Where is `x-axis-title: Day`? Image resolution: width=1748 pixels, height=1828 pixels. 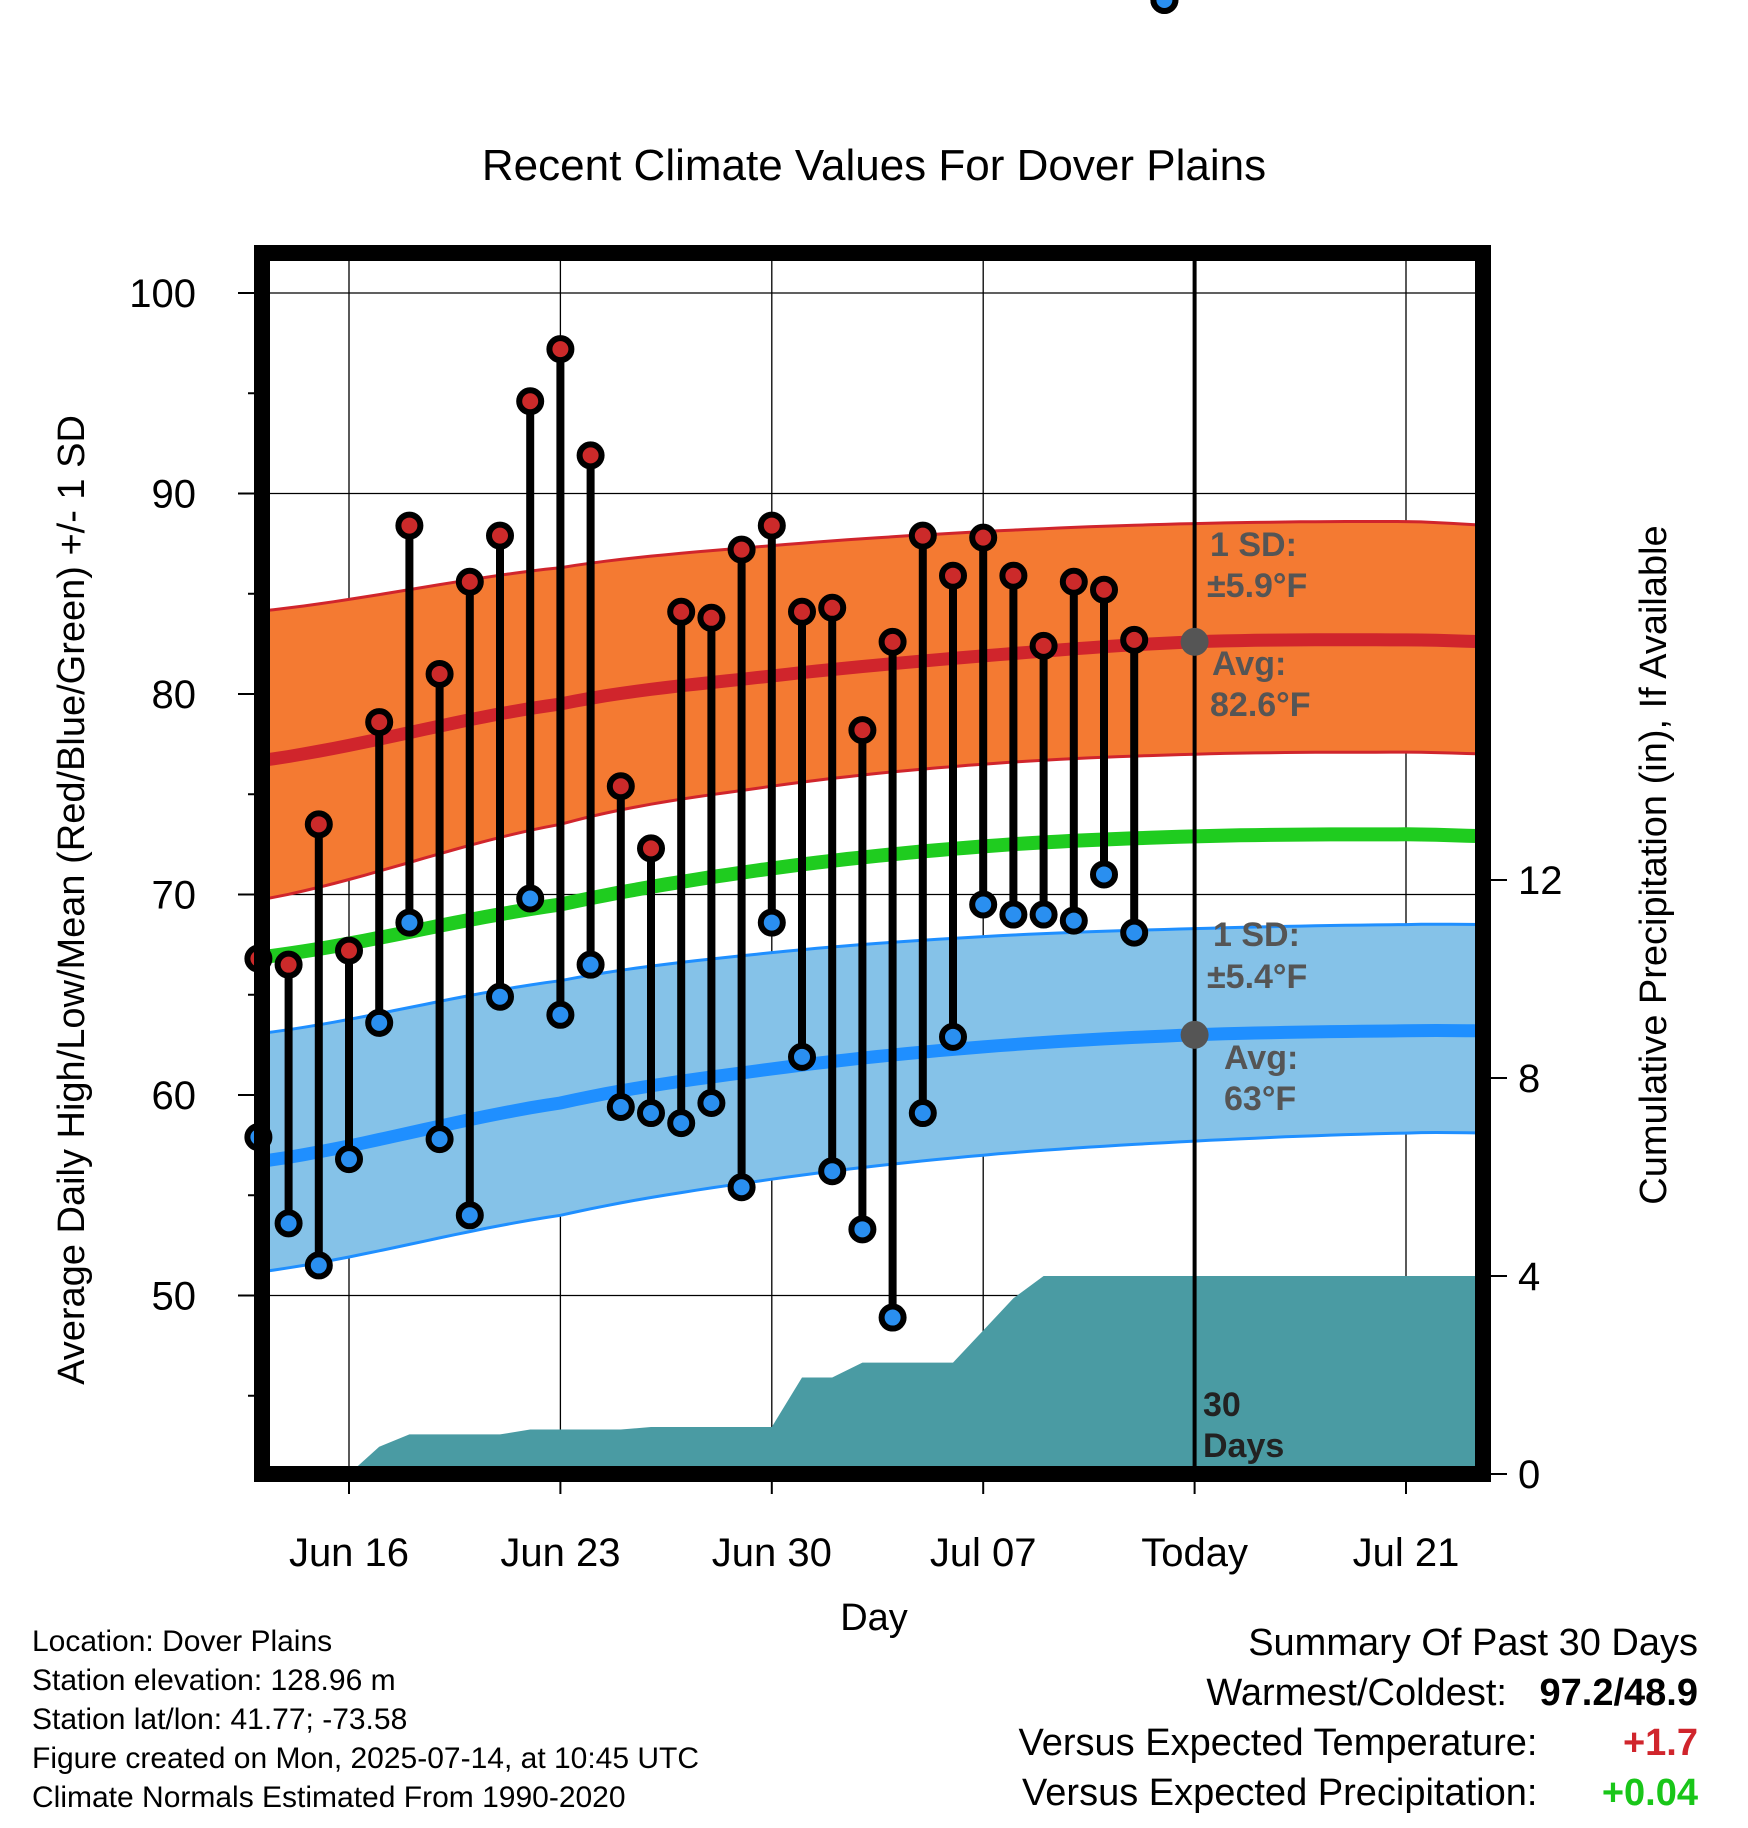
x-axis-title: Day is located at coordinates (874, 1618).